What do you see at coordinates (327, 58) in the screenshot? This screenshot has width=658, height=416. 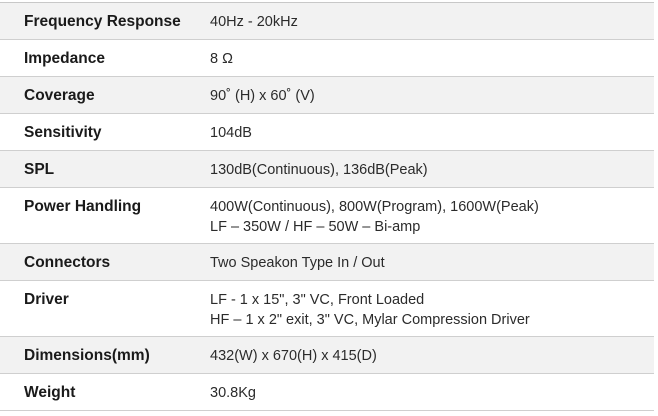 I see `spec-row-impedance: Impedance 8 Ω` at bounding box center [327, 58].